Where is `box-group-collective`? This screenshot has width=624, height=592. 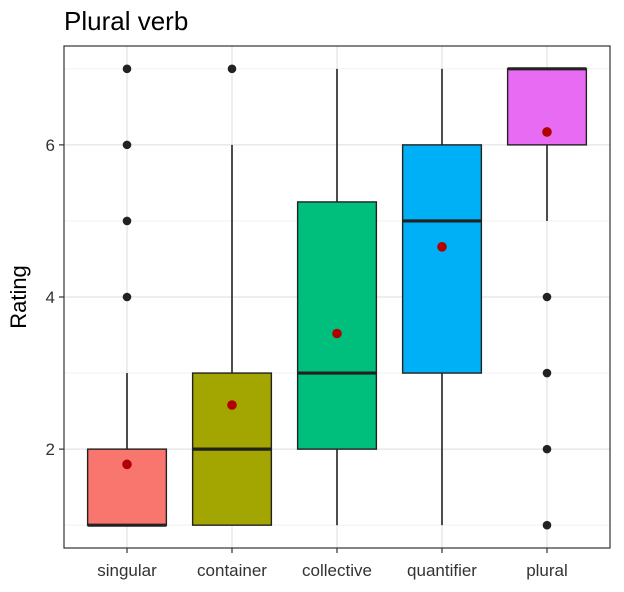
box-group-collective is located at coordinates (337, 297).